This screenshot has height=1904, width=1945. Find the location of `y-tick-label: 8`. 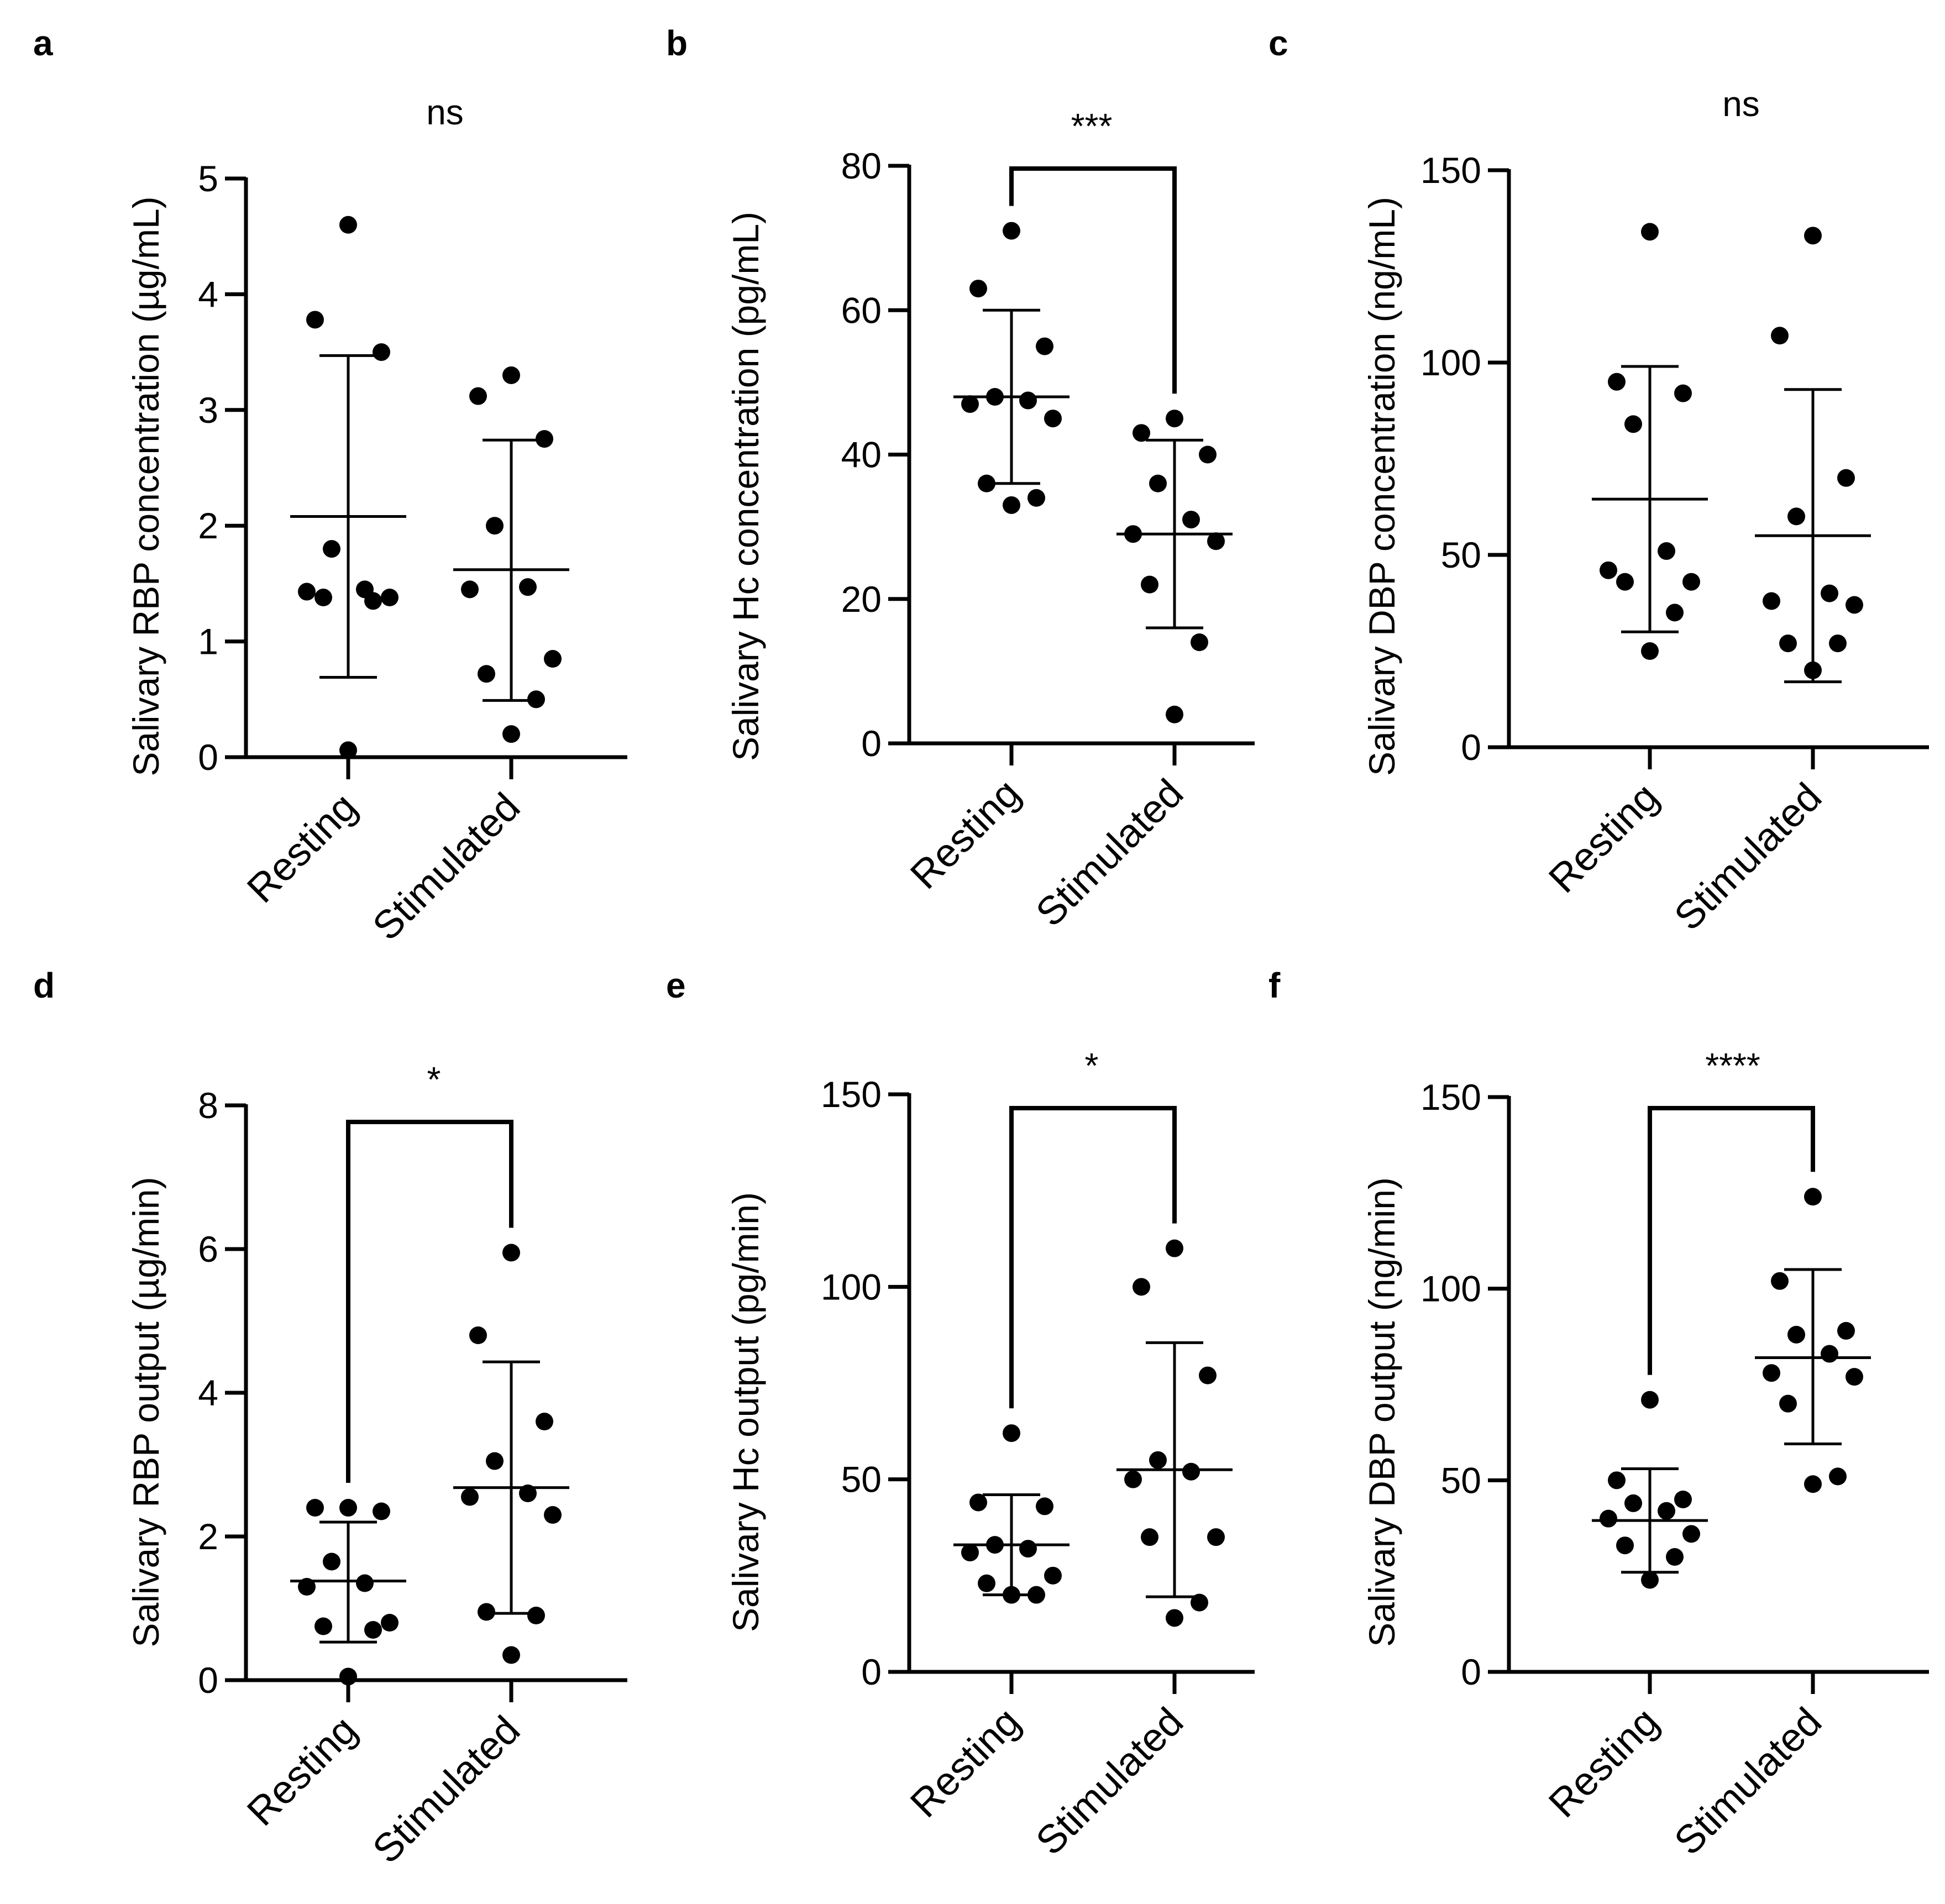

y-tick-label: 8 is located at coordinates (208, 1105).